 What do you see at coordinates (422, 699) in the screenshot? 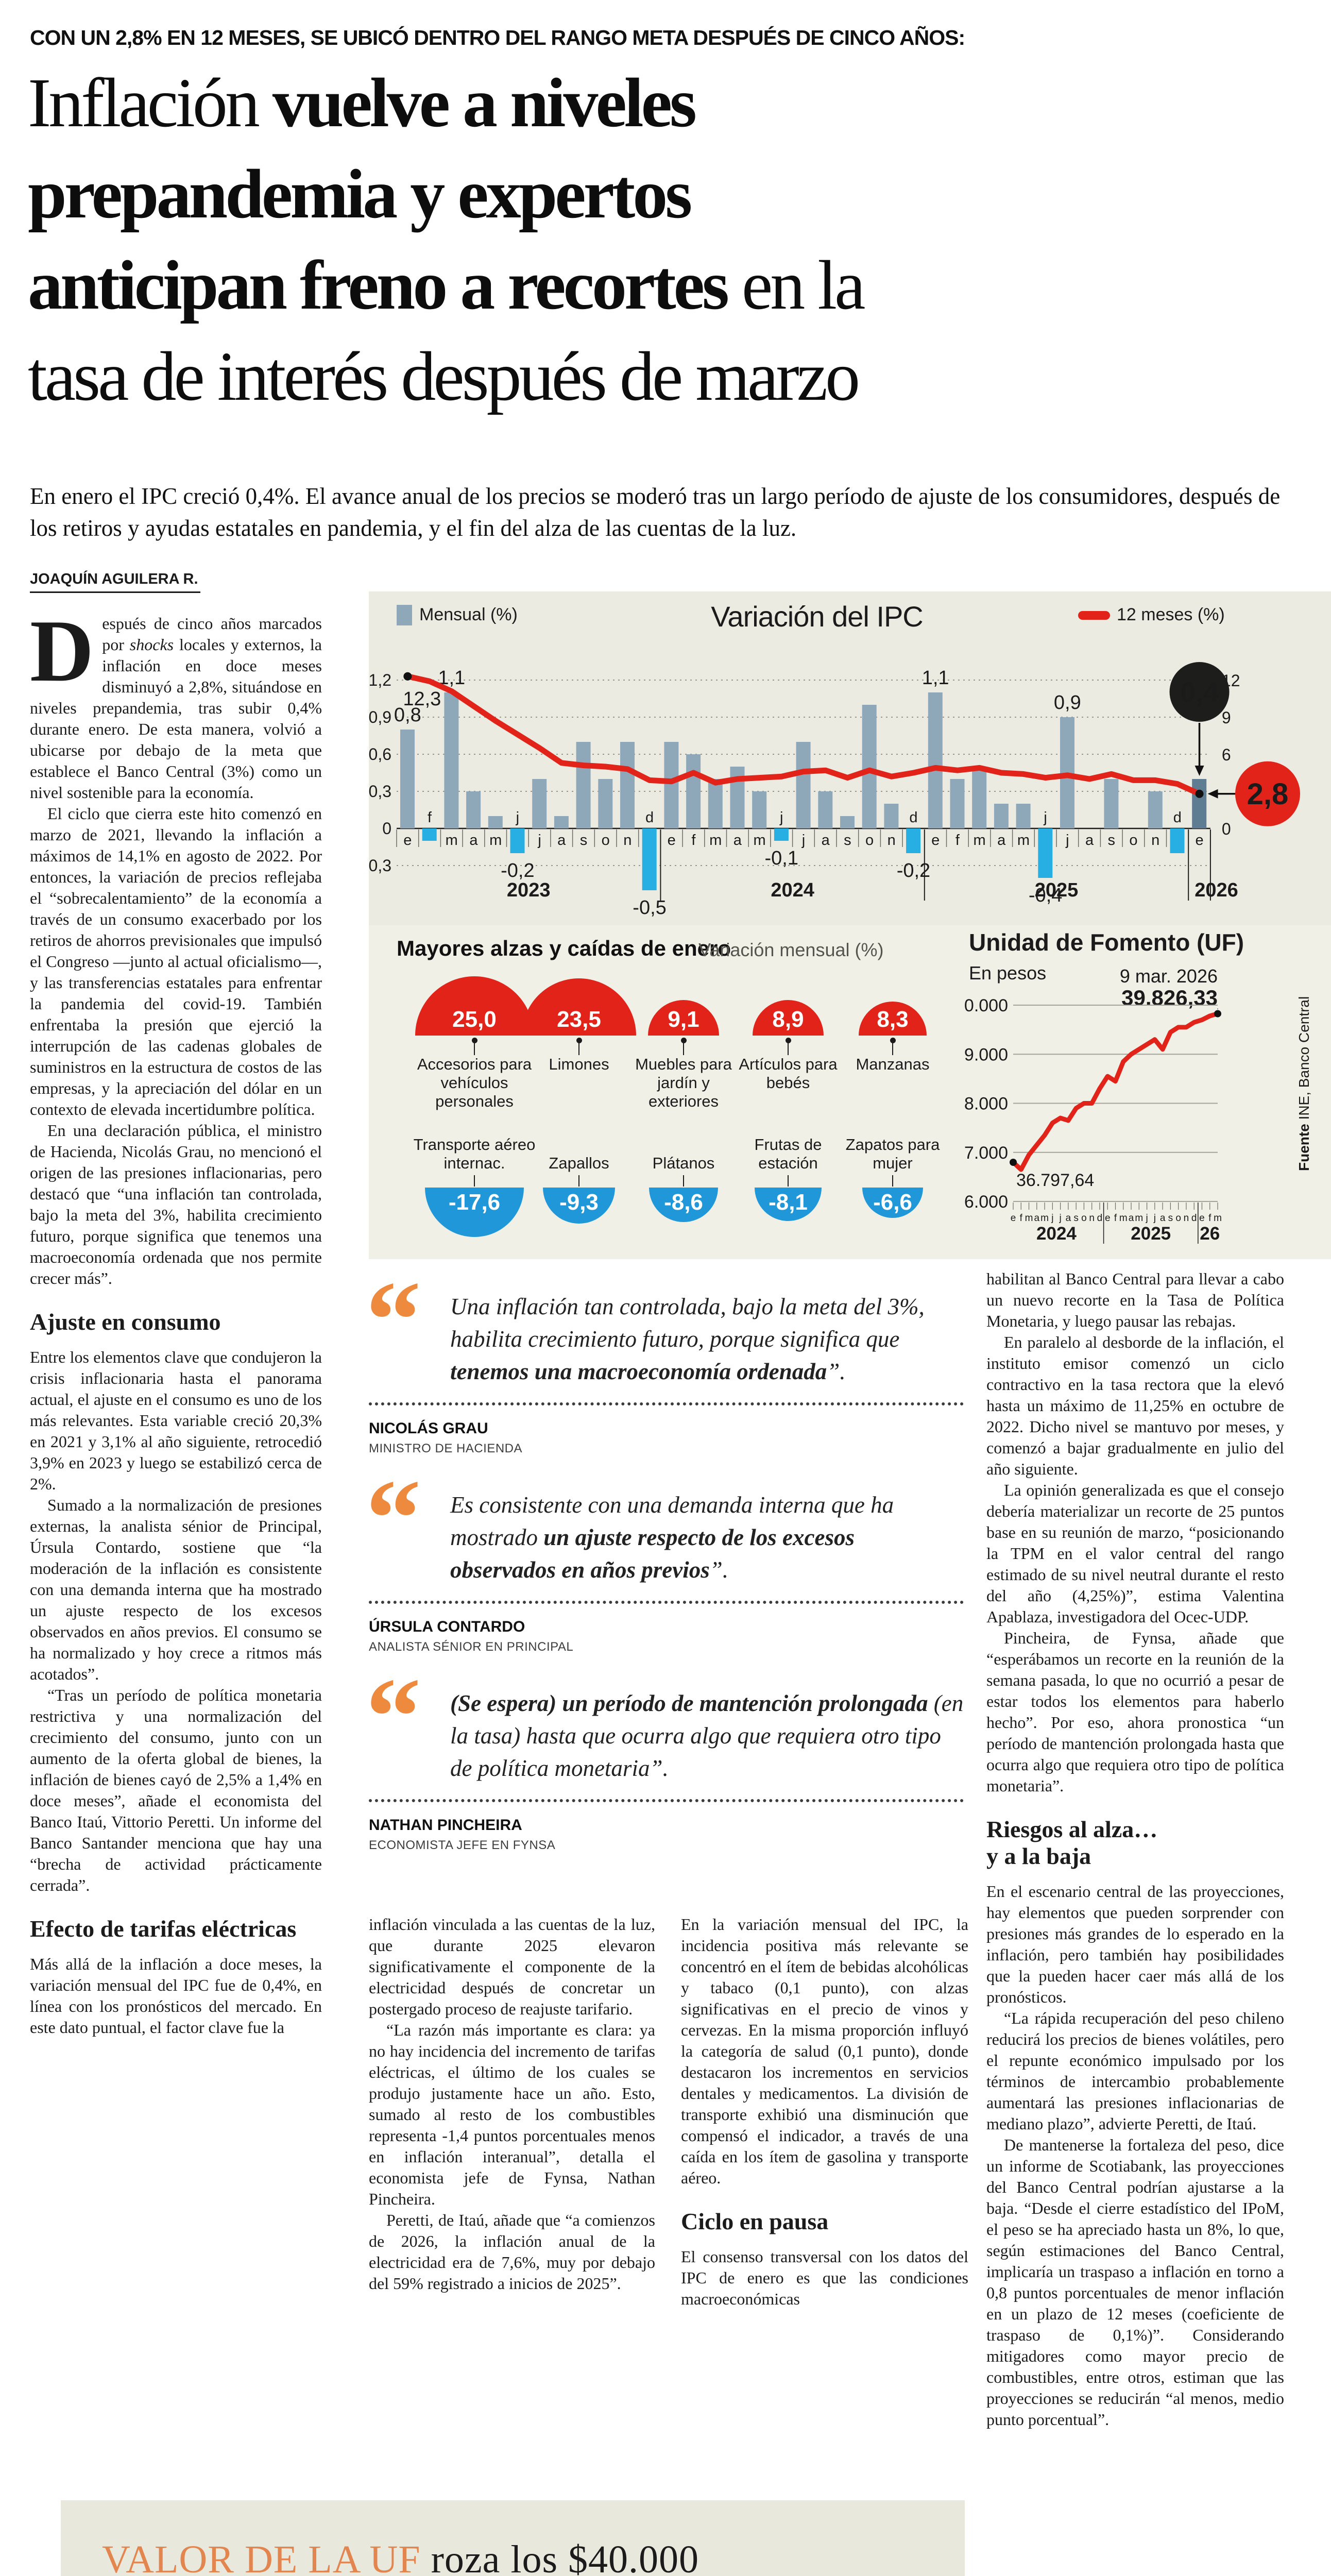
I see `svg-text: 12,3` at bounding box center [422, 699].